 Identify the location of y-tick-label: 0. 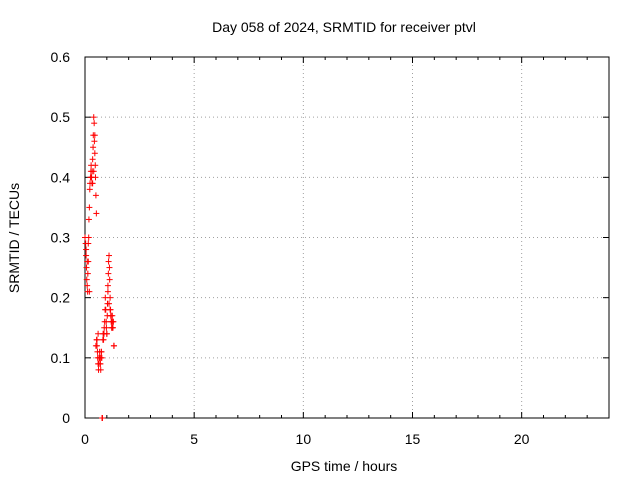
(66, 418).